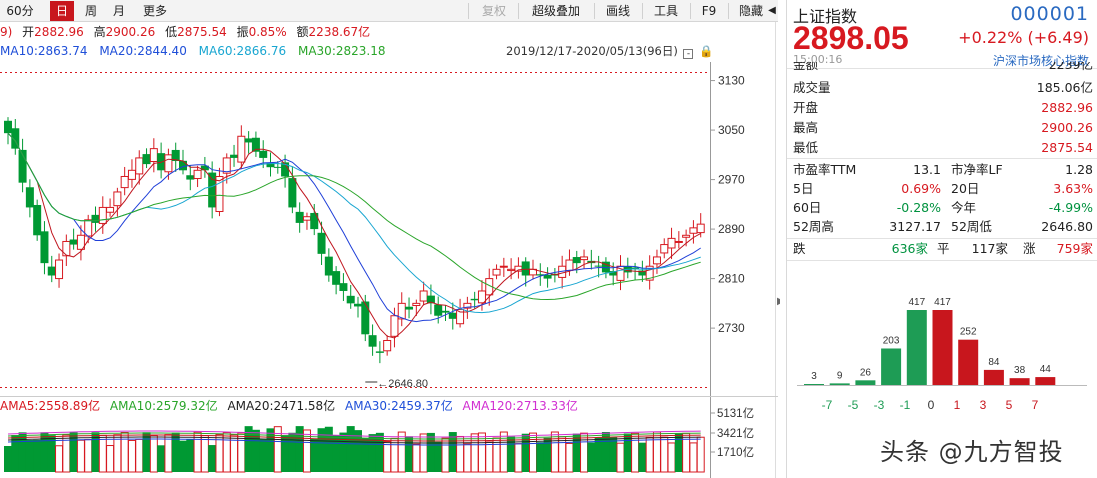 This screenshot has width=1097, height=478. What do you see at coordinates (735, 452) in the screenshot?
I see `volume-tick-label: 1710亿` at bounding box center [735, 452].